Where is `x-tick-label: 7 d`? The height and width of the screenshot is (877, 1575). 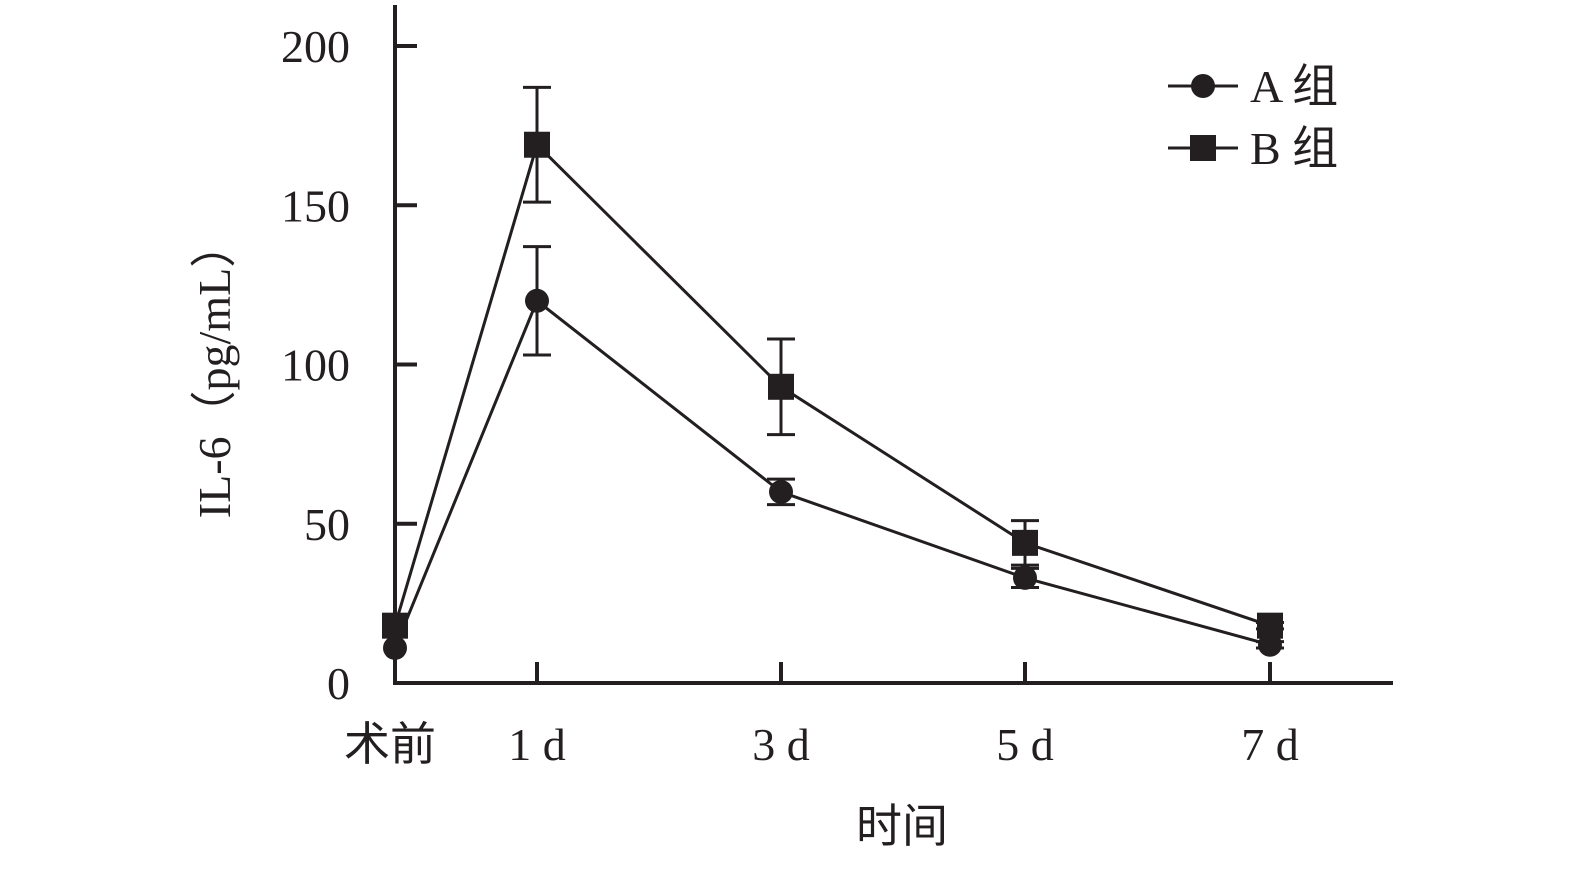 x-tick-label: 7 d is located at coordinates (1270, 744).